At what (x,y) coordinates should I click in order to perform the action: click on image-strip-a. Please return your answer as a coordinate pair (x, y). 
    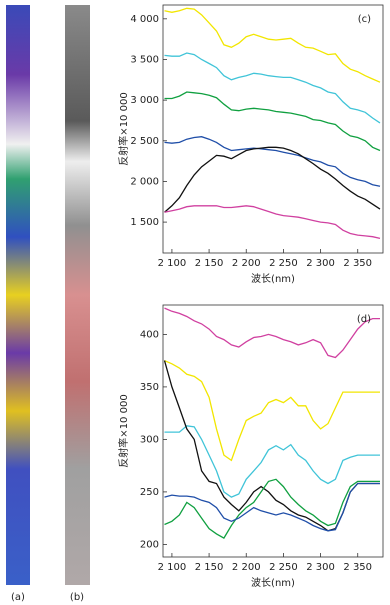
    Looking at the image, I should click on (18, 295).